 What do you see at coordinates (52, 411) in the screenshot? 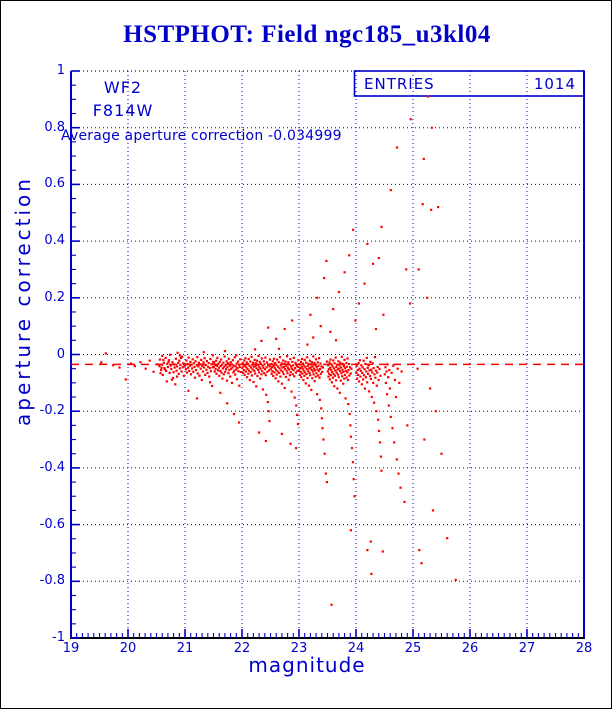
I see `y-tick-label: -0.2` at bounding box center [52, 411].